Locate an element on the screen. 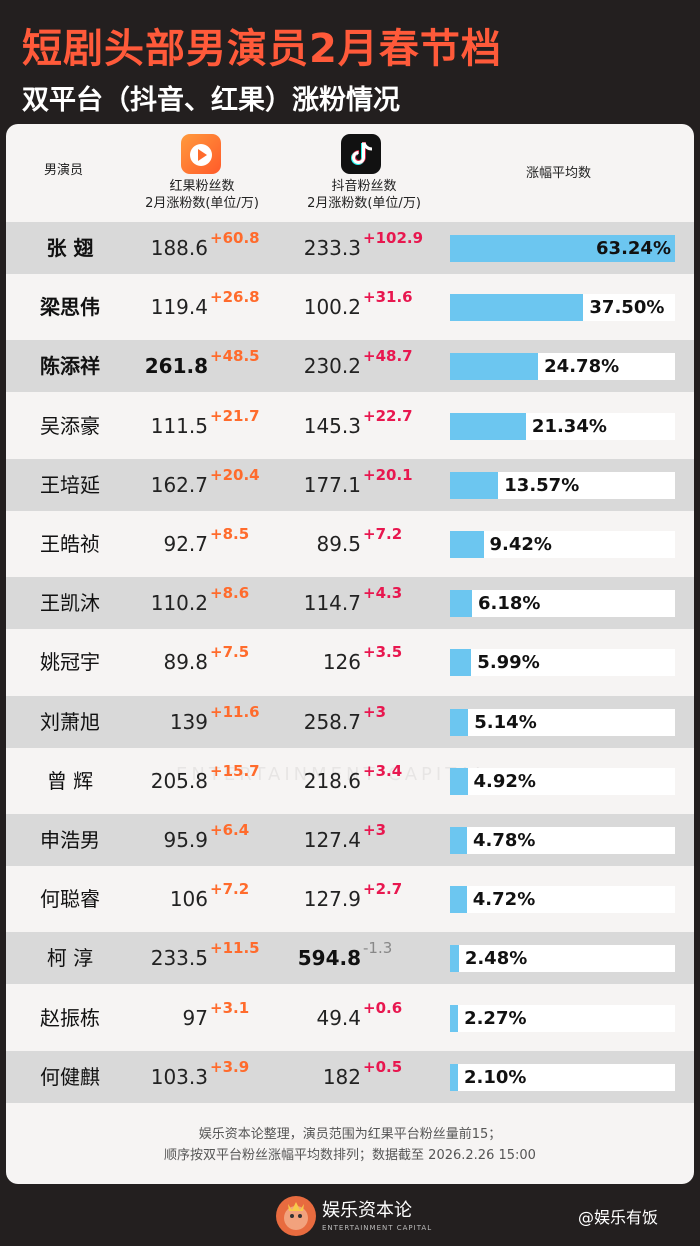 The width and height of the screenshot is (700, 1246). actor-name: 刘萧旭 is located at coordinates (70, 721).